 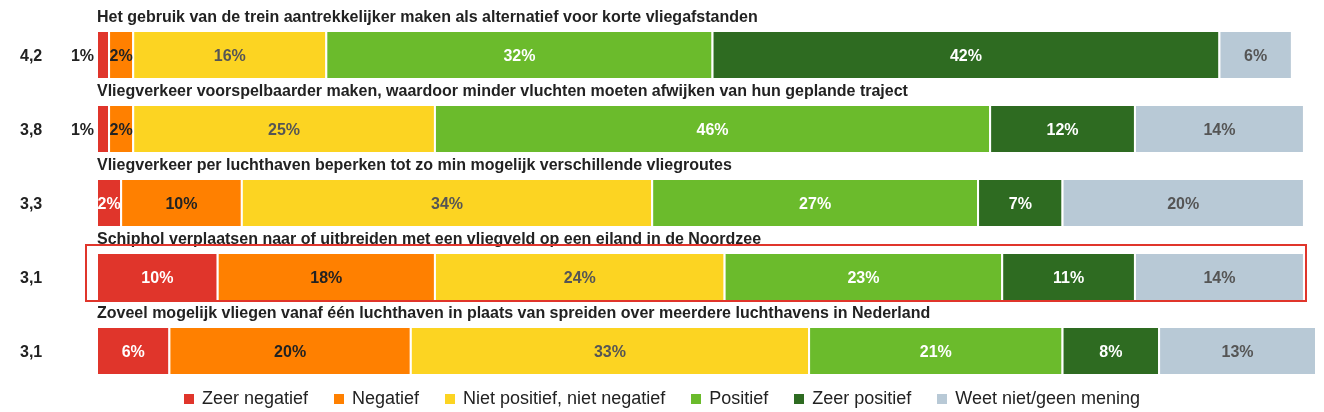 What do you see at coordinates (519, 55) in the screenshot?
I see `data-label: 32%` at bounding box center [519, 55].